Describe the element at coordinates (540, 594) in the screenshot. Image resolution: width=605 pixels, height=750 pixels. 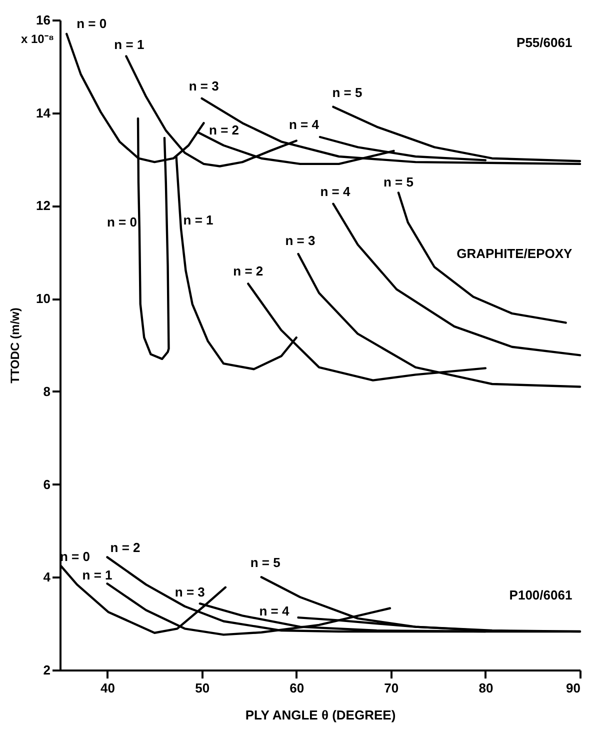
I see `annotation: P100/6061` at that location.